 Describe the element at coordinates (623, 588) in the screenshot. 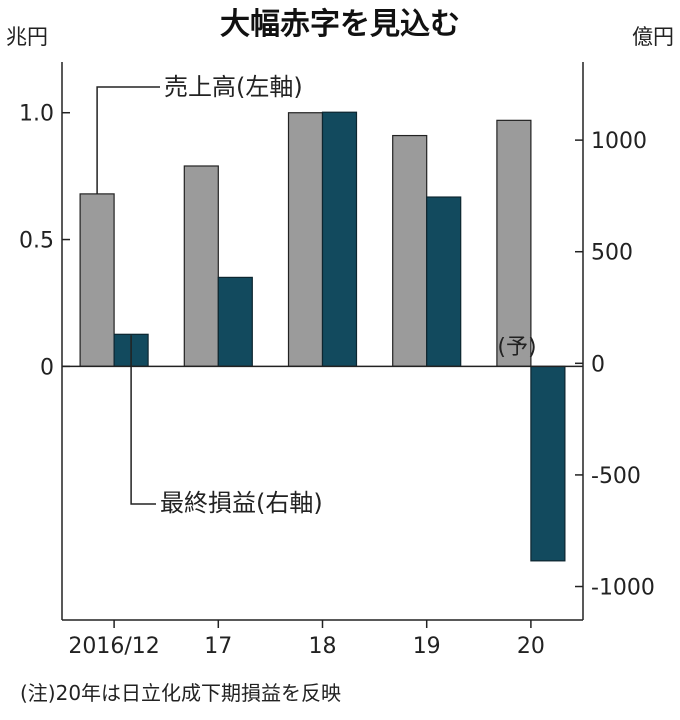

I see `right-tick-label-0: -1000` at that location.